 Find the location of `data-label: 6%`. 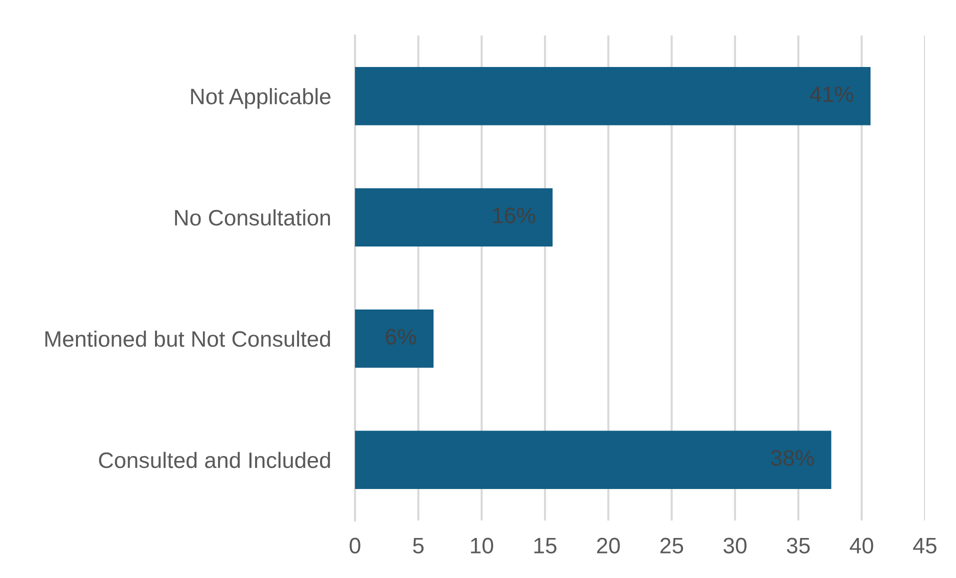

data-label: 6% is located at coordinates (401, 336).